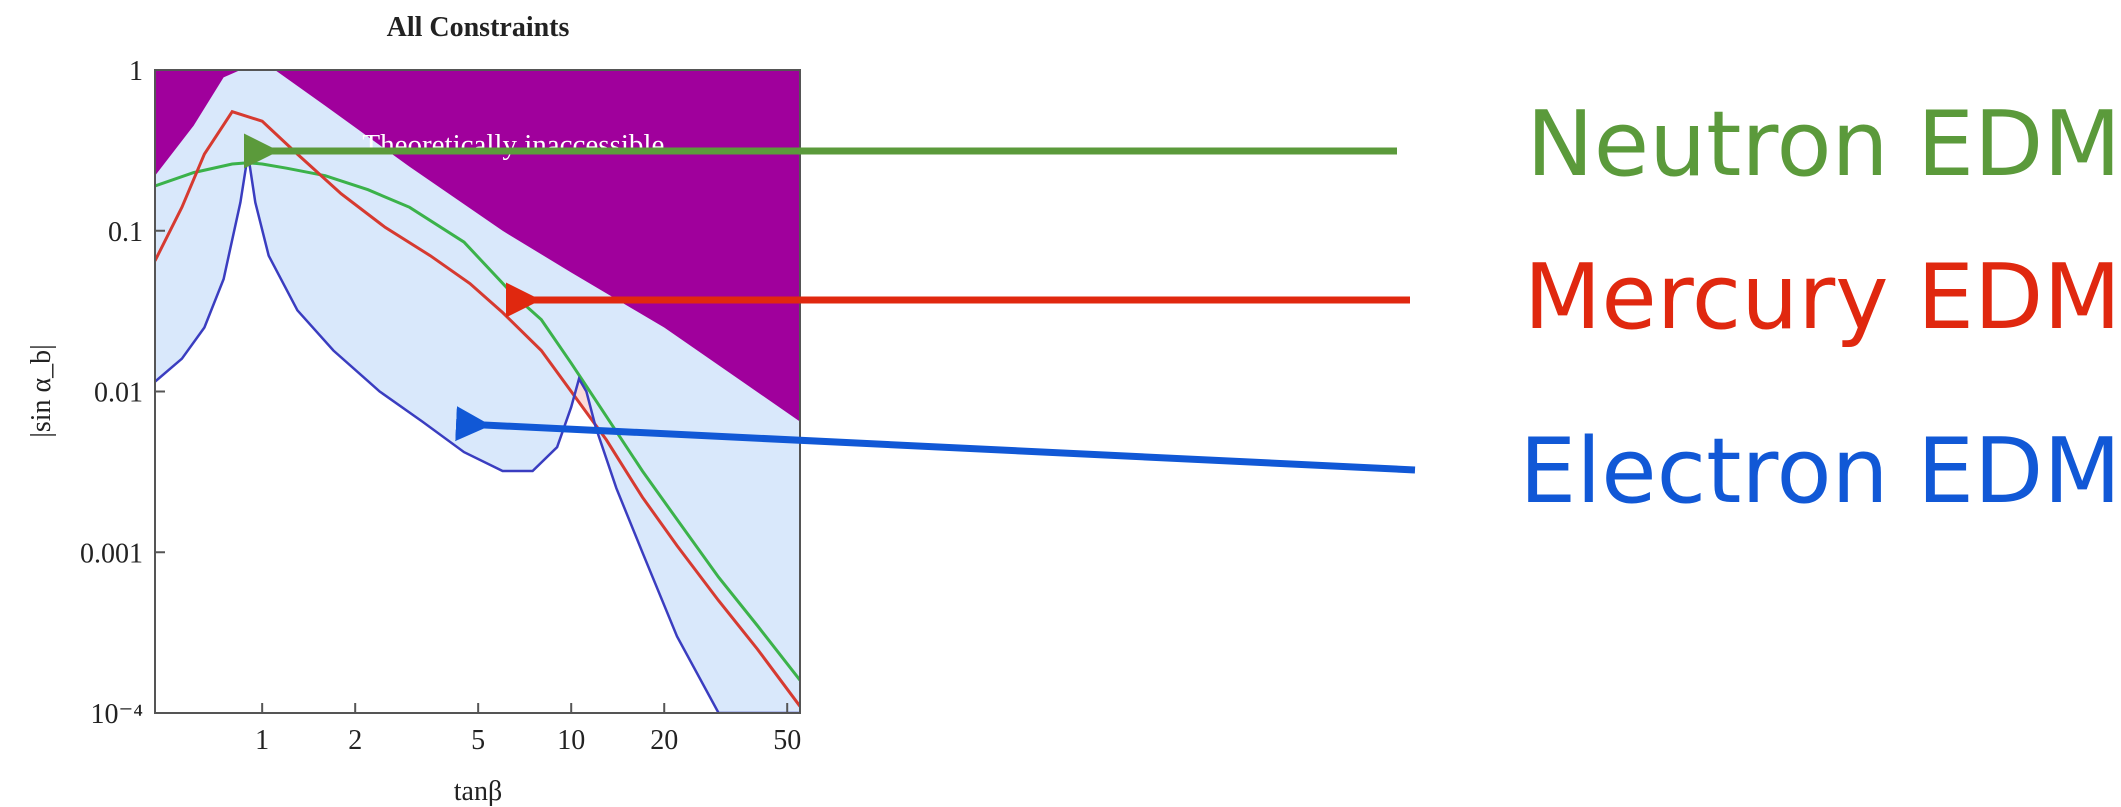 This screenshot has width=2121, height=807. I want to click on region-annotation: Theoretically inaccessible, so click(513, 145).